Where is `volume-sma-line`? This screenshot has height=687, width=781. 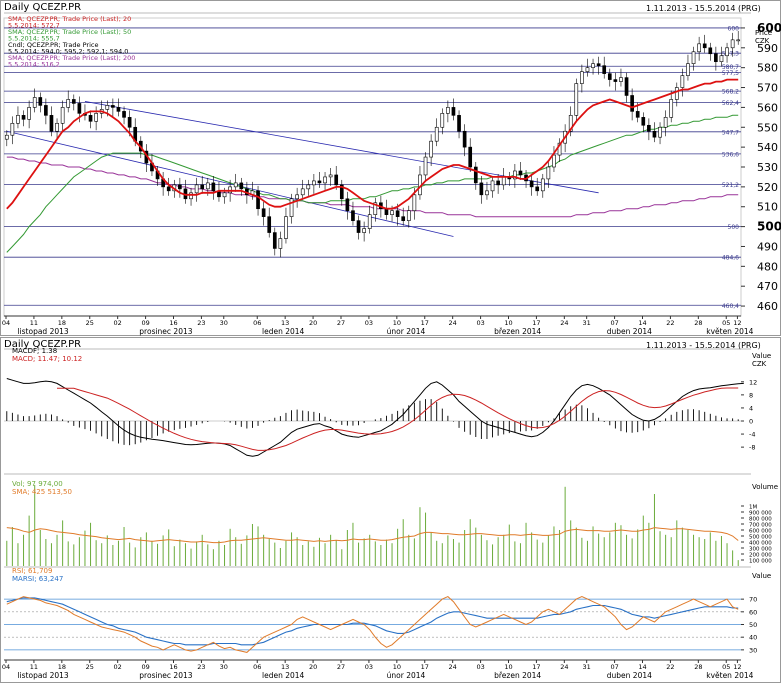 volume-sma-line is located at coordinates (372, 535).